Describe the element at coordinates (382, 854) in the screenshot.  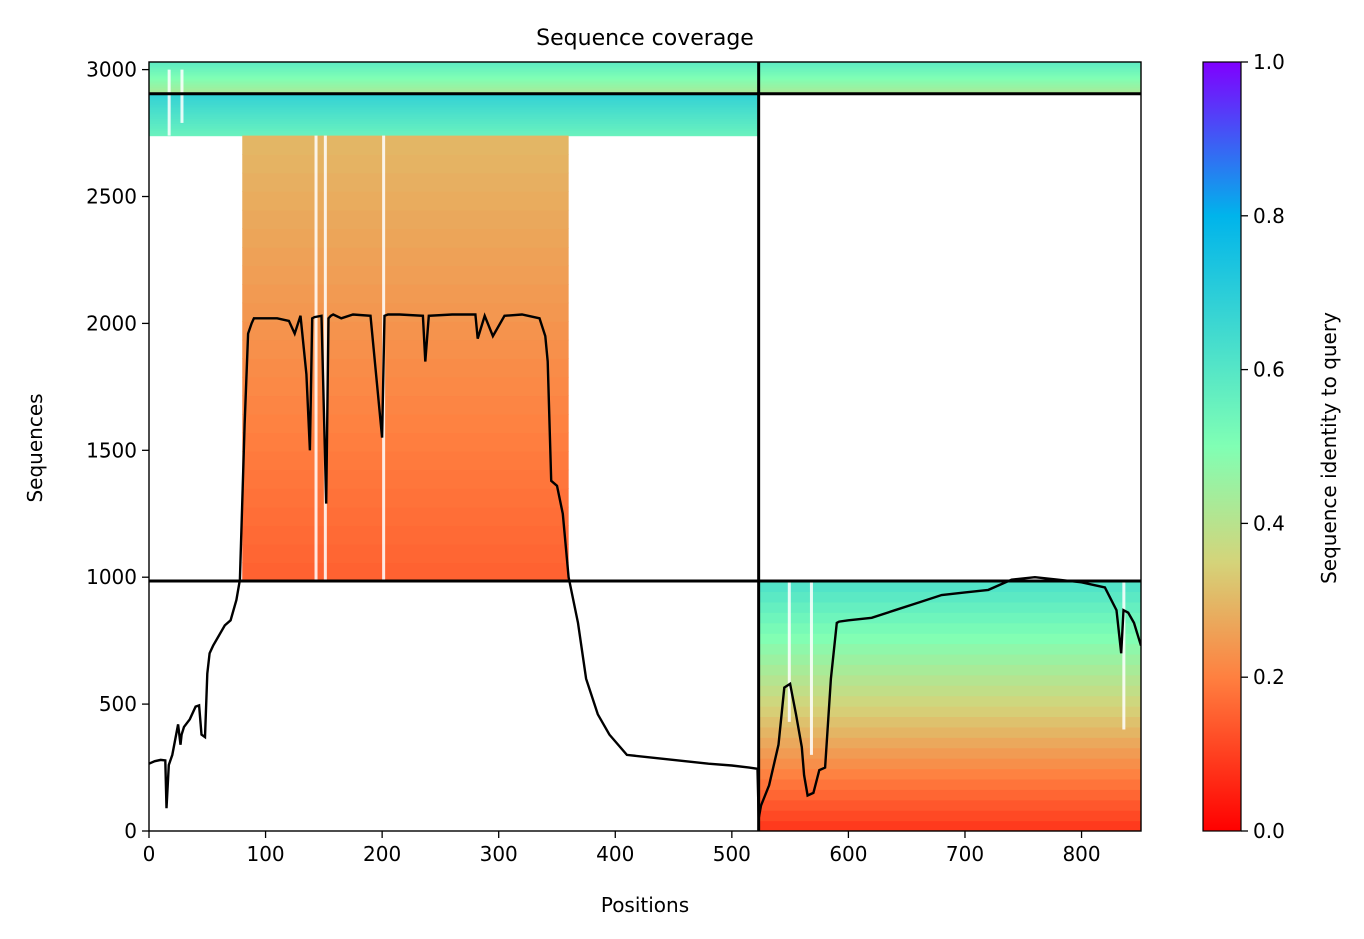
I see `x-tick-label: 200` at that location.